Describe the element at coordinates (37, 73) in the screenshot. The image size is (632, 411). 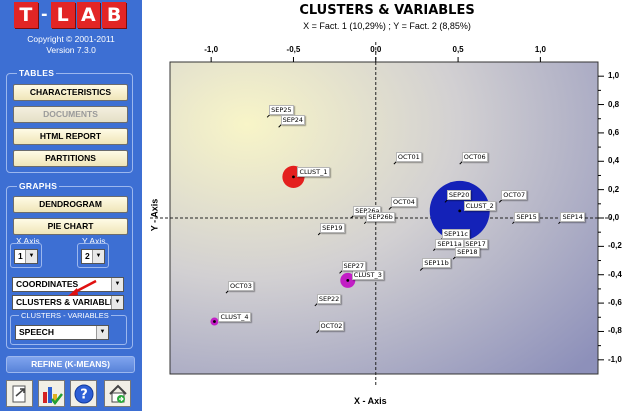
I see `tables-title: TABLES` at that location.